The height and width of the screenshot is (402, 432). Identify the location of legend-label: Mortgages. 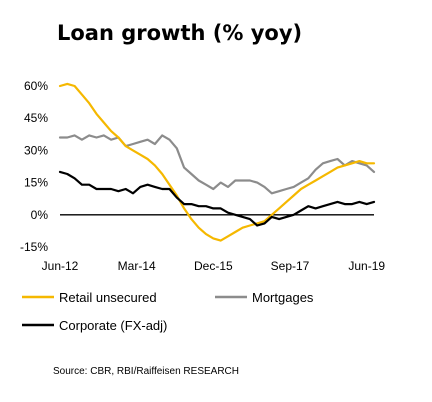
(283, 297).